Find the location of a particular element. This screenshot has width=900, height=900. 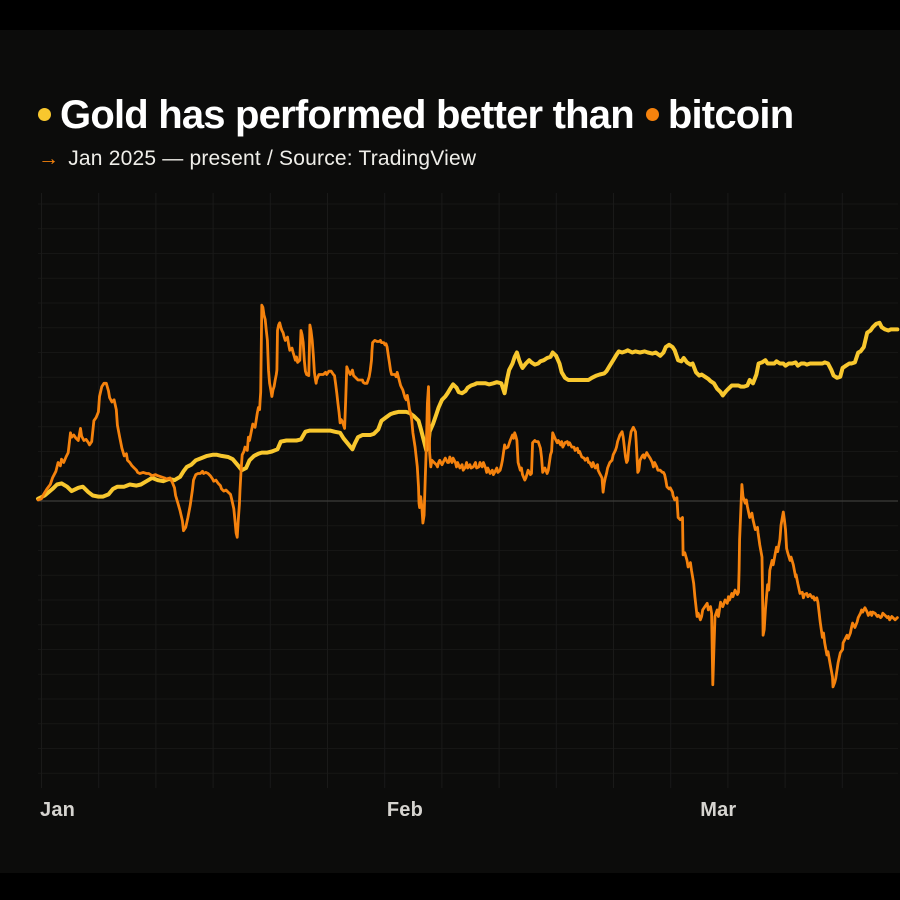

subtitle-text: Jan 2025 — present / Source: TradingView is located at coordinates (272, 158).